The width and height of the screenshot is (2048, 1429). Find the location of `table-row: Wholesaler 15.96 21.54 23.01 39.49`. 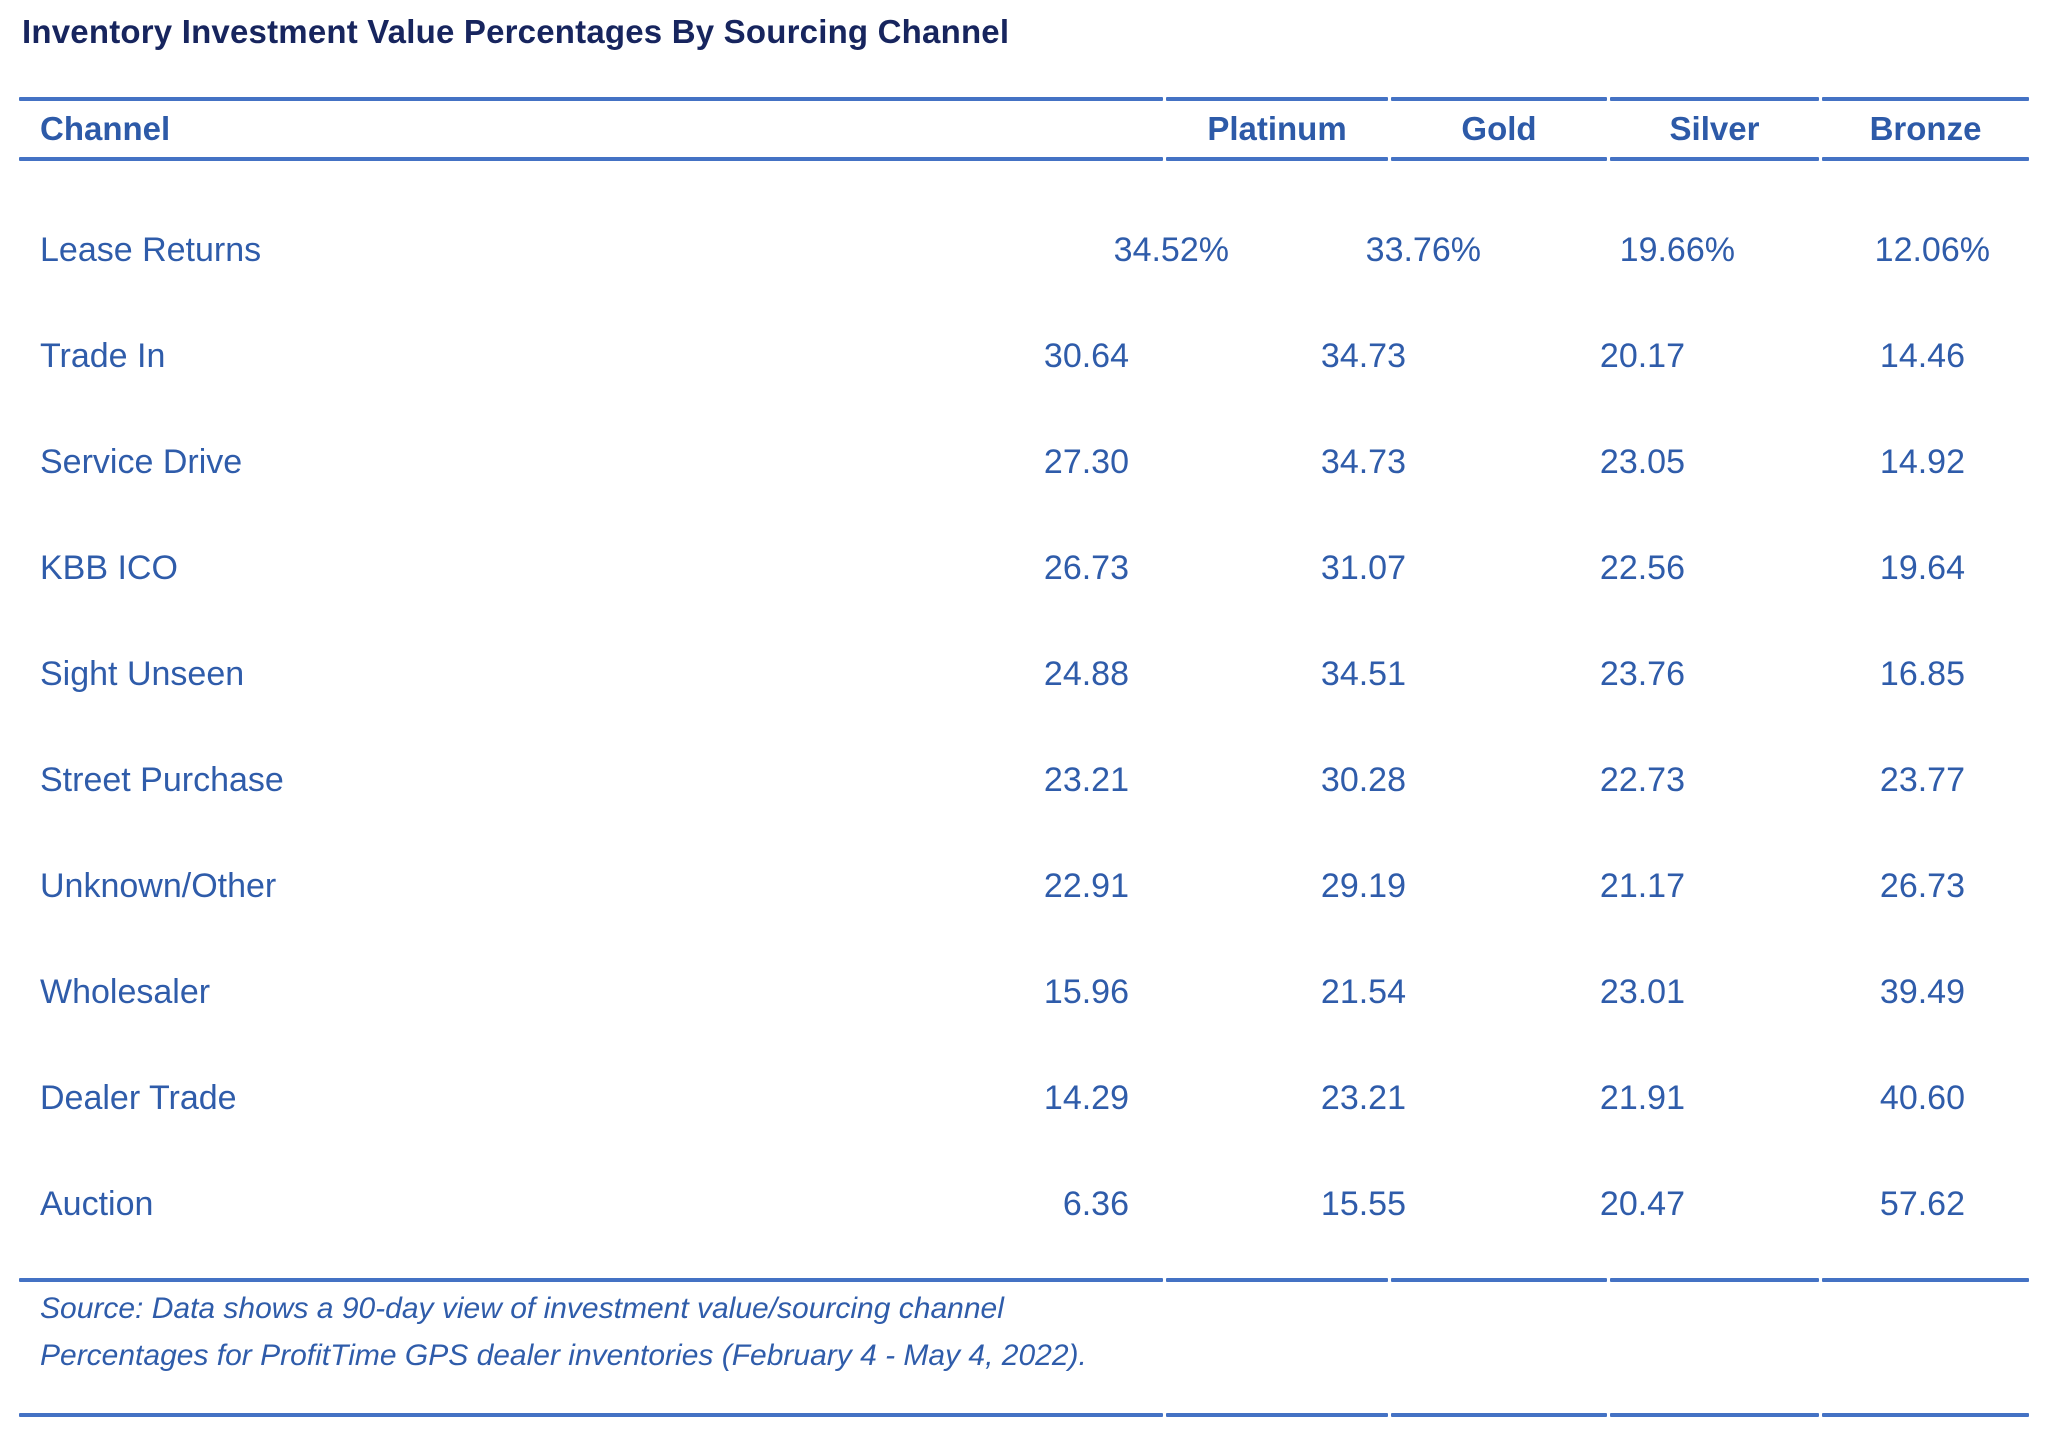

table-row: Wholesaler 15.96 21.54 23.01 39.49 is located at coordinates (1024, 992).